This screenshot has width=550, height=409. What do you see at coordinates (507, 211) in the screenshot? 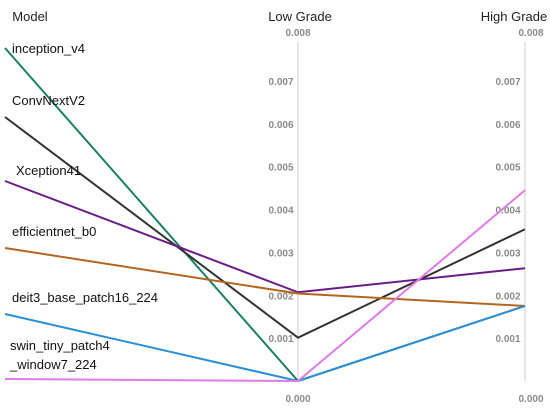
I see `tick-label-high: 0.004` at bounding box center [507, 211].